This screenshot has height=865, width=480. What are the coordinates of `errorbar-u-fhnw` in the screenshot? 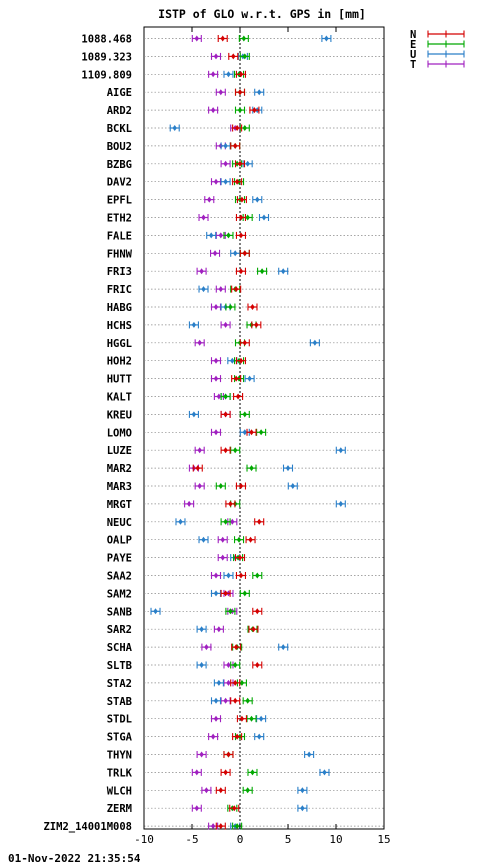 It's located at (235, 253).